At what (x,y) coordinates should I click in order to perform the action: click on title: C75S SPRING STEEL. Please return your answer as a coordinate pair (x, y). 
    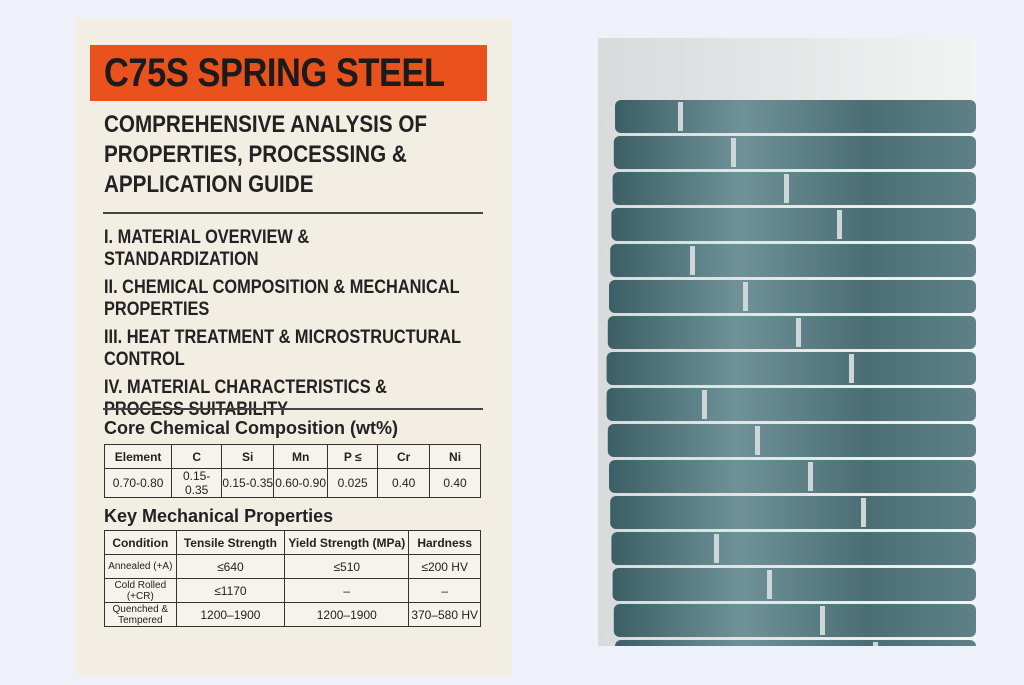
    Looking at the image, I should click on (274, 73).